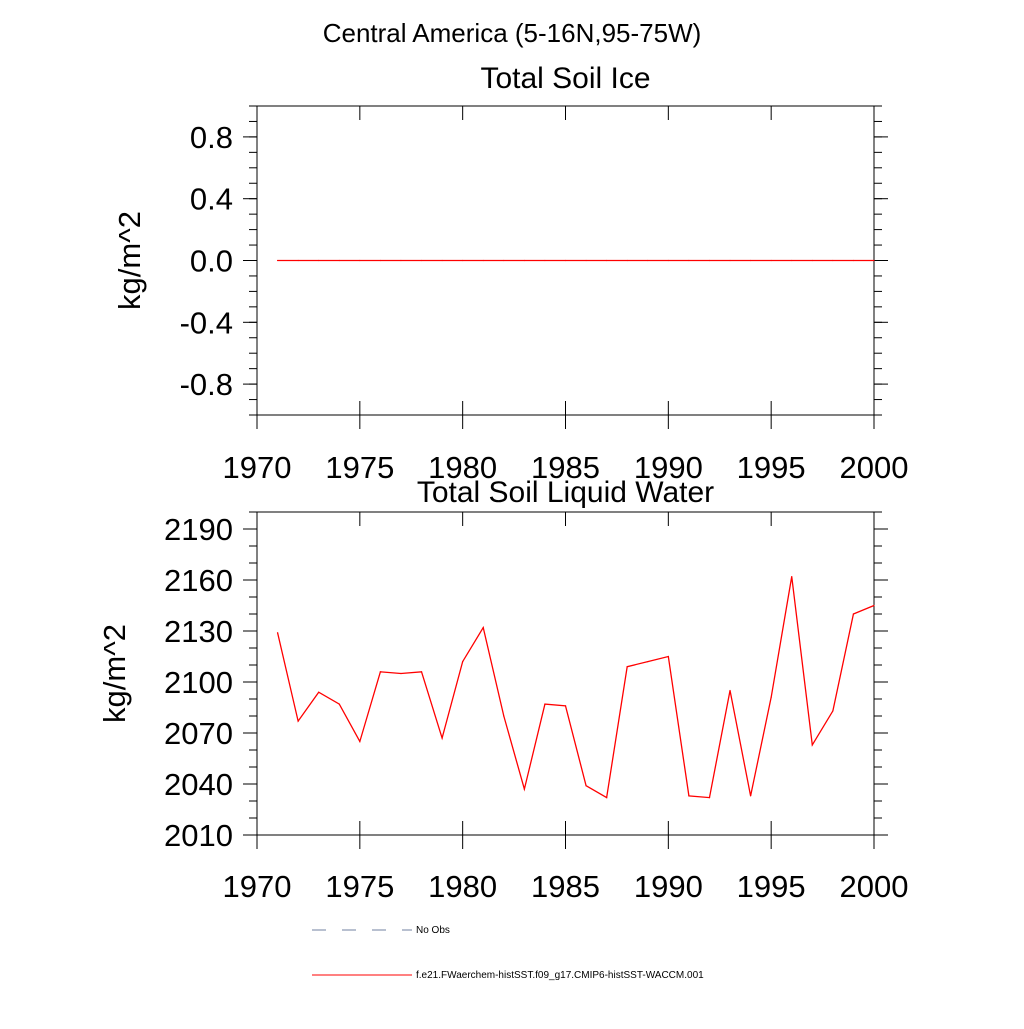  What do you see at coordinates (198, 835) in the screenshot?
I see `y-tick-label: 2010` at bounding box center [198, 835].